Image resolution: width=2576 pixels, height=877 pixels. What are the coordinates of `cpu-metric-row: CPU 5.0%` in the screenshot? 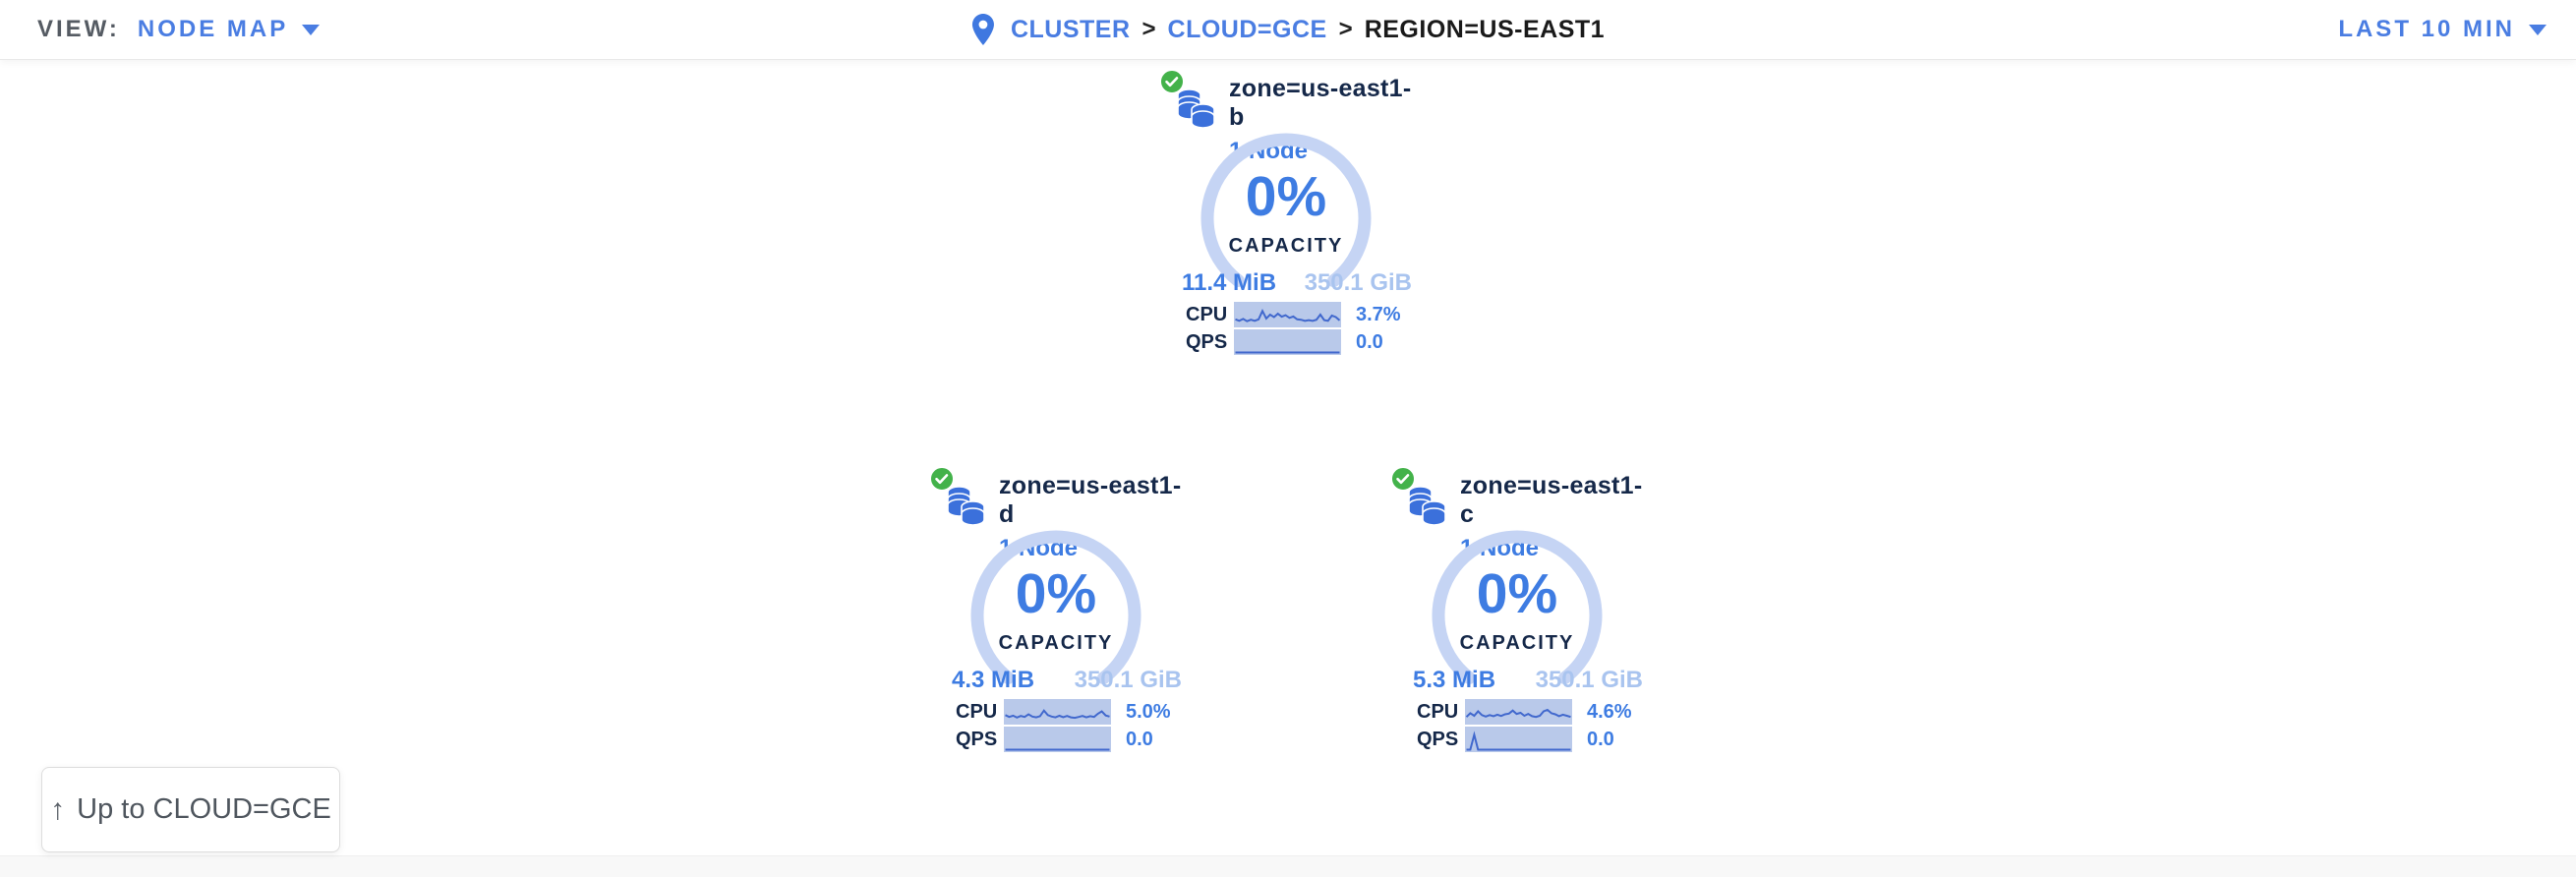 It's located at (1056, 712).